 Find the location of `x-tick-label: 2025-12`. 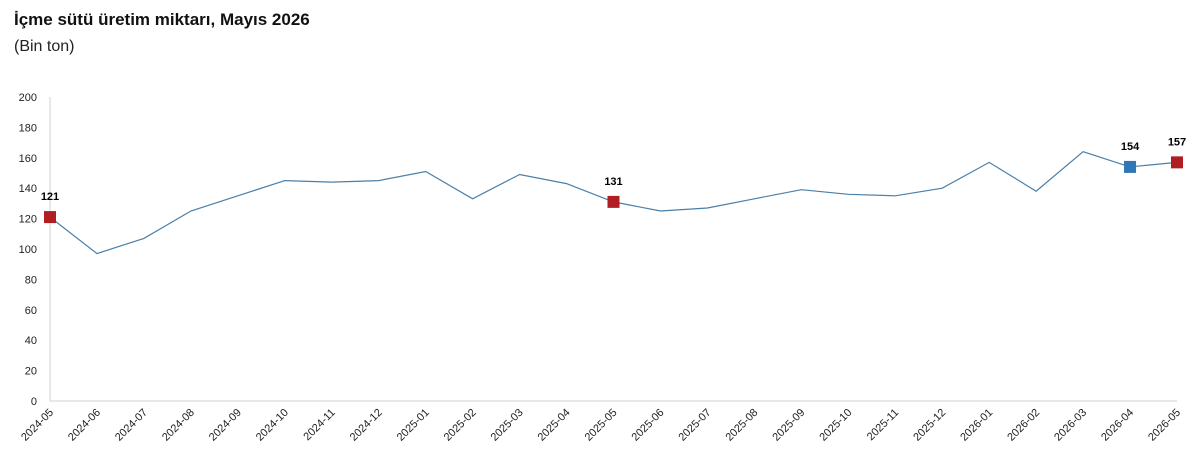

x-tick-label: 2025-12 is located at coordinates (929, 425).